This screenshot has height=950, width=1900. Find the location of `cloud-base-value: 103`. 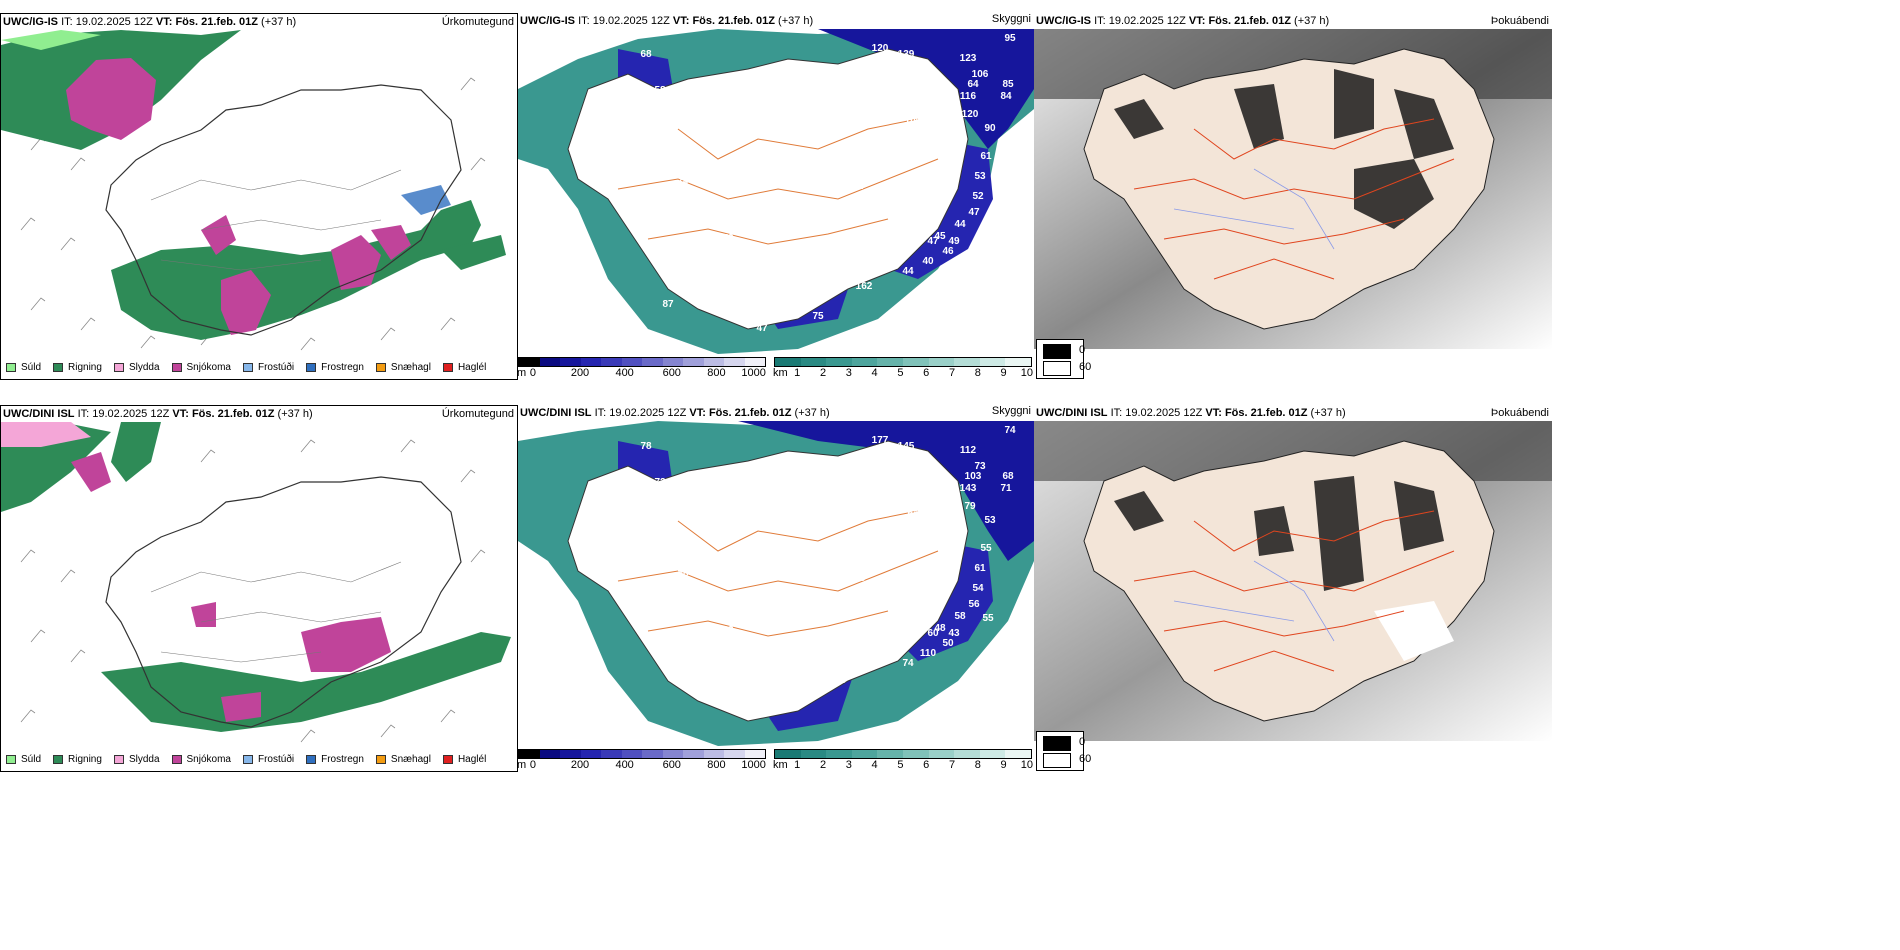

cloud-base-value: 103 is located at coordinates (973, 476).